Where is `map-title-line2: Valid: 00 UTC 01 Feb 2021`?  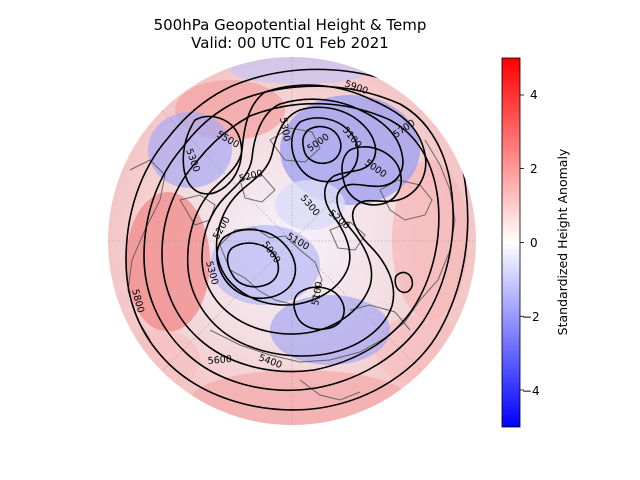 map-title-line2: Valid: 00 UTC 01 Feb 2021 is located at coordinates (290, 43).